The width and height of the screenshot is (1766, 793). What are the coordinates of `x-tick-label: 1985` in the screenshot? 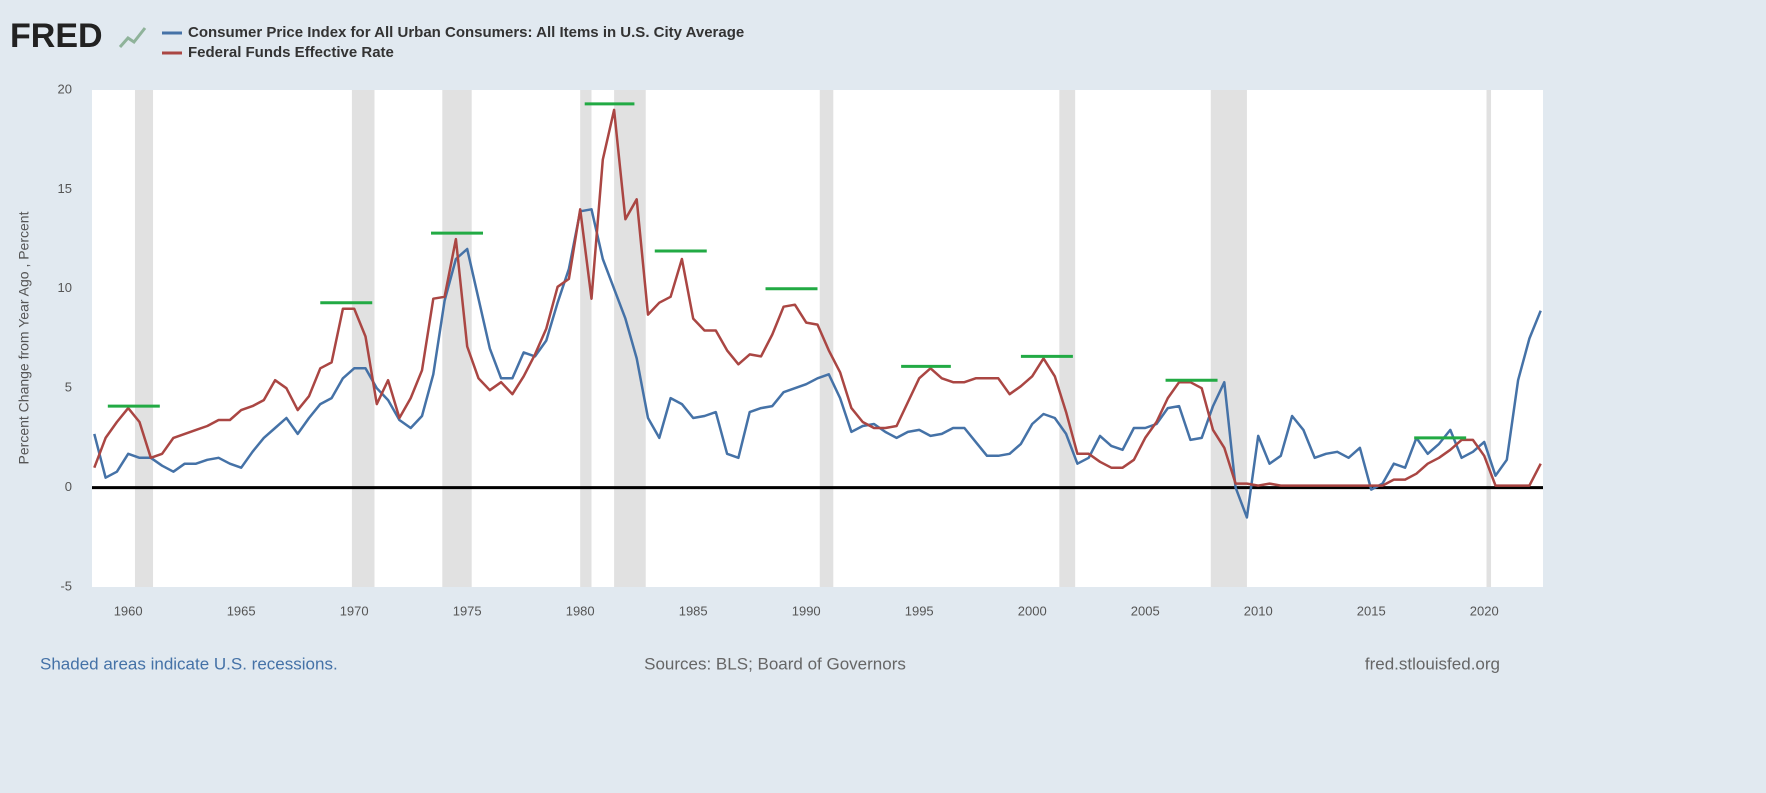 It's located at (693, 610).